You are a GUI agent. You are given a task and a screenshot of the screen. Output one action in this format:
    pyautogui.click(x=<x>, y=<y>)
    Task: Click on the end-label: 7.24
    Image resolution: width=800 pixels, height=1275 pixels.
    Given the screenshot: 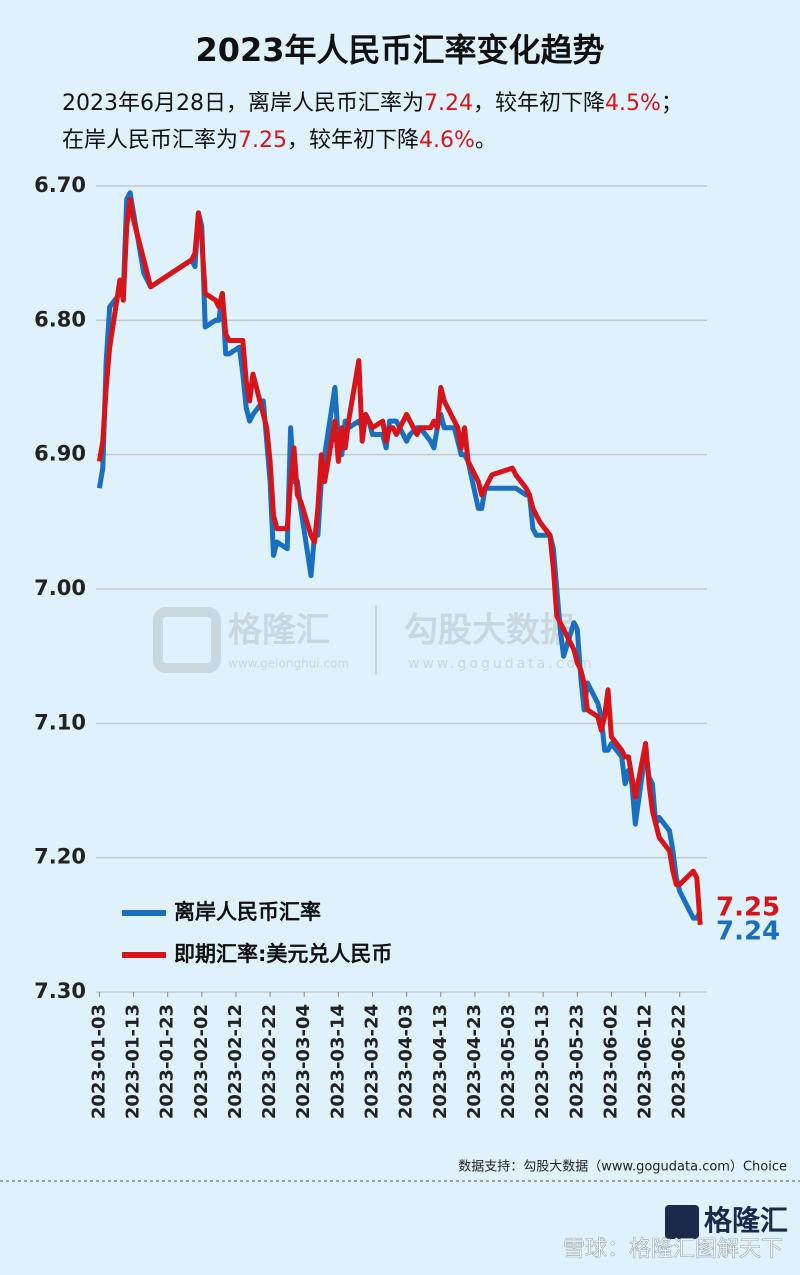 What is the action you would take?
    pyautogui.click(x=748, y=932)
    